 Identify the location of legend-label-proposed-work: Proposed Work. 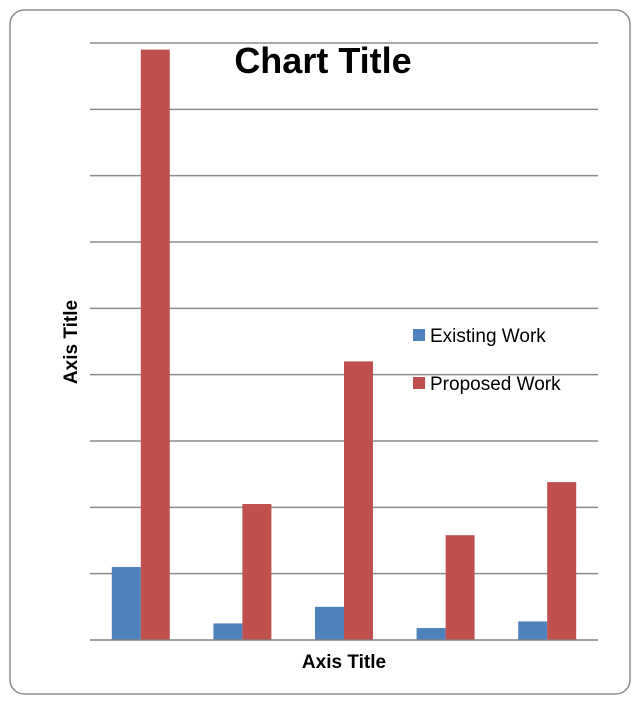
(495, 384).